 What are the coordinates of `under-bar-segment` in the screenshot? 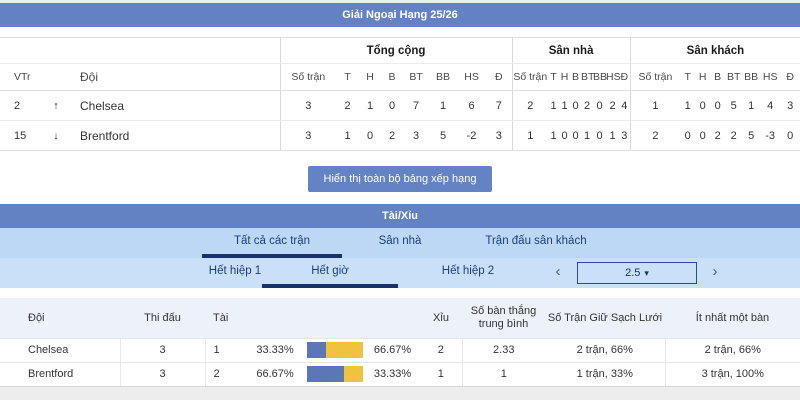 It's located at (344, 350).